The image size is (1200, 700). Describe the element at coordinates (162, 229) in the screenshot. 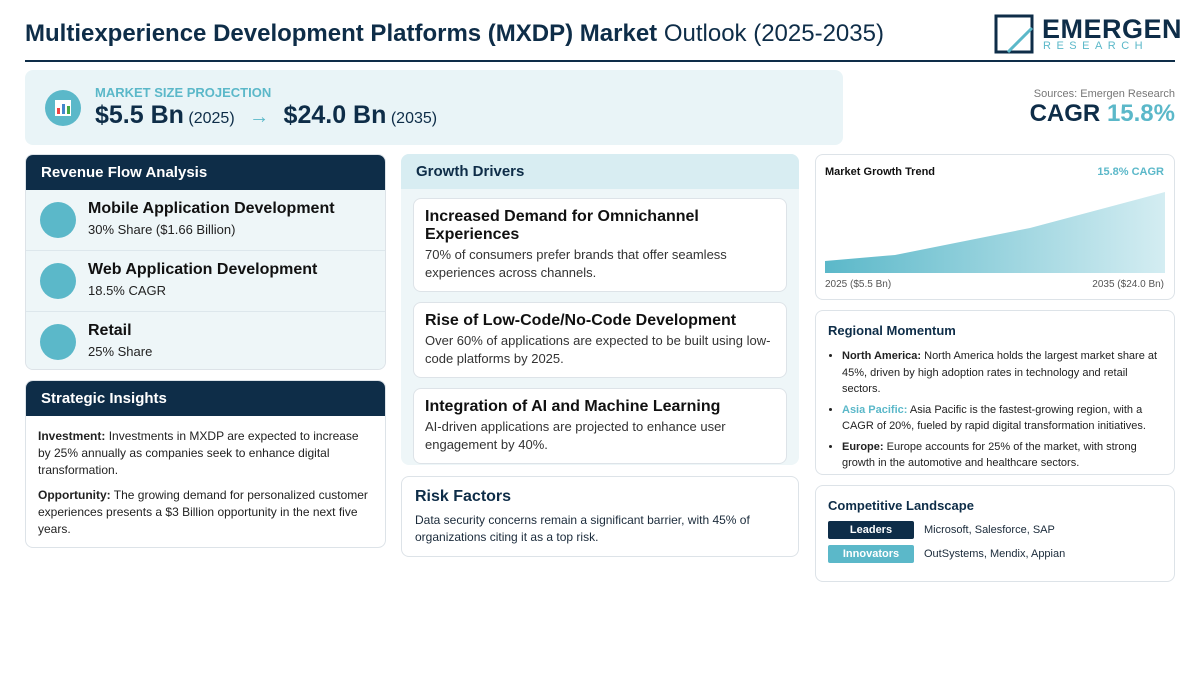

I see `item-detail: 30% Share ($1.66 Billion)` at that location.